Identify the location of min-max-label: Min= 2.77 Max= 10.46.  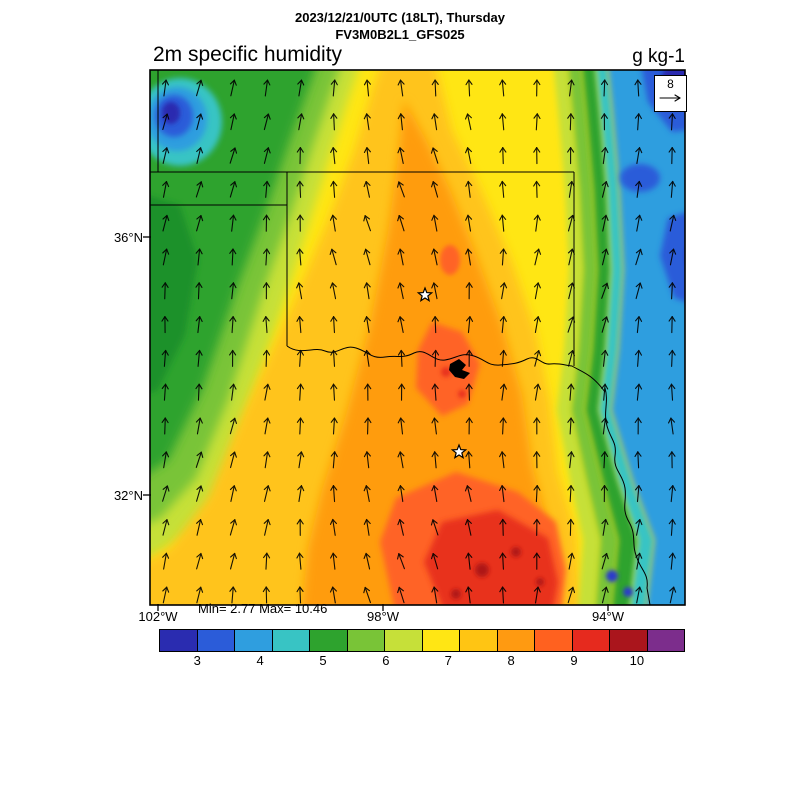
(263, 608).